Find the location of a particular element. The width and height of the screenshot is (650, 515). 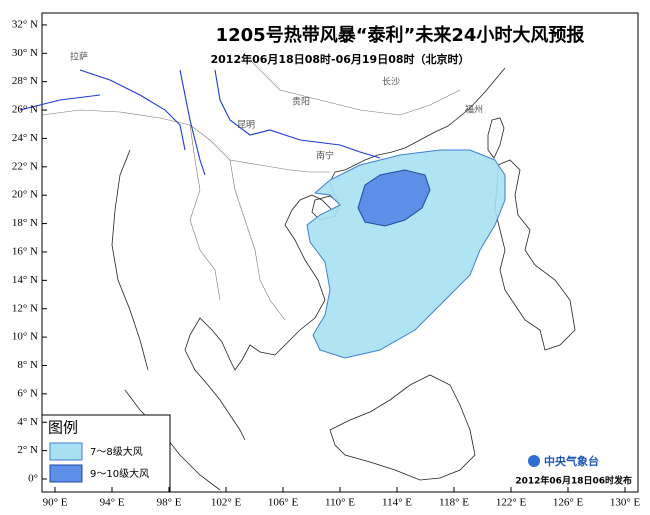

lat-label: 20° N is located at coordinates (25, 195).